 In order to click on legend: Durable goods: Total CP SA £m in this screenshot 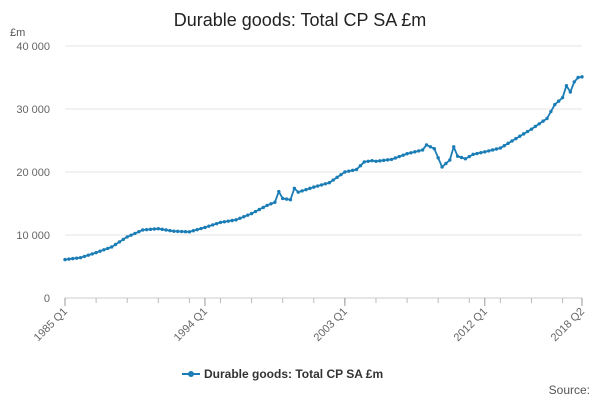, I will do `click(282, 374)`.